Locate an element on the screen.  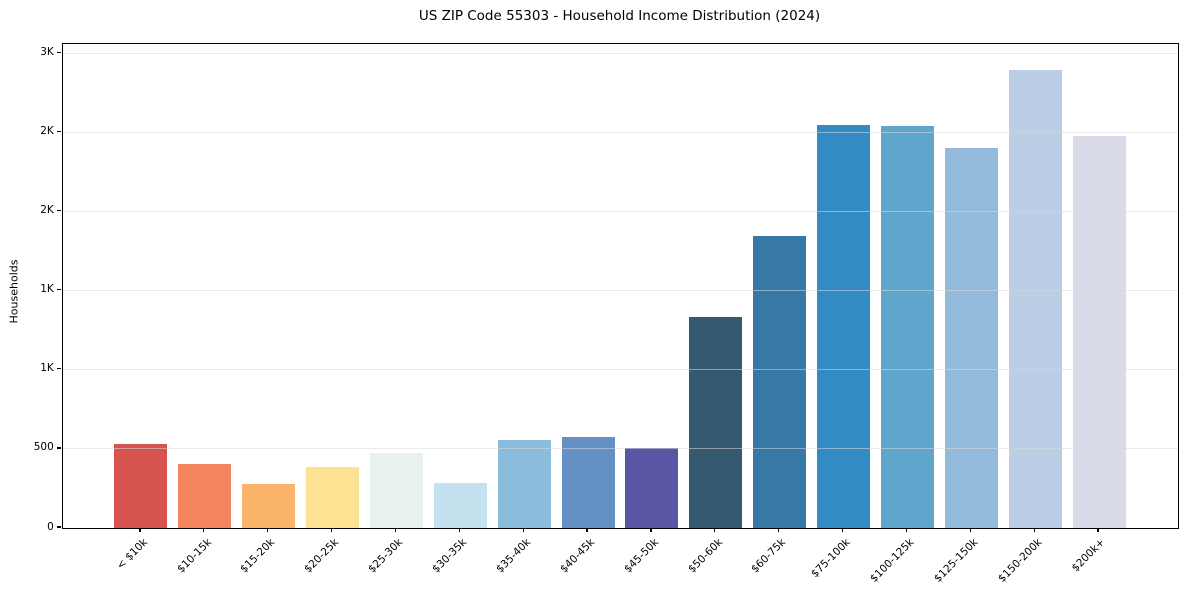
x-tick-label: $100-125k is located at coordinates (892, 560).